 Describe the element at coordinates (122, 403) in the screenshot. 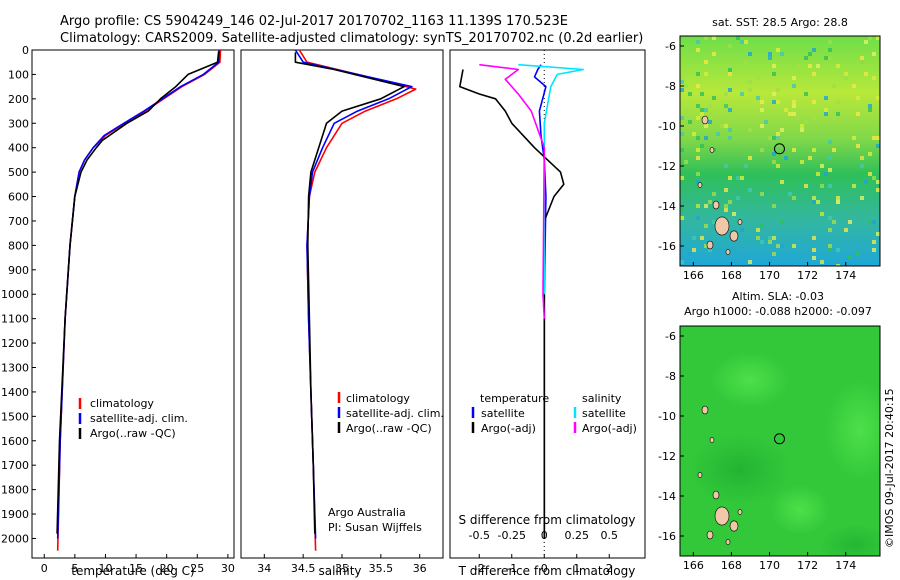

I see `legend-climatology-label: climatology` at that location.